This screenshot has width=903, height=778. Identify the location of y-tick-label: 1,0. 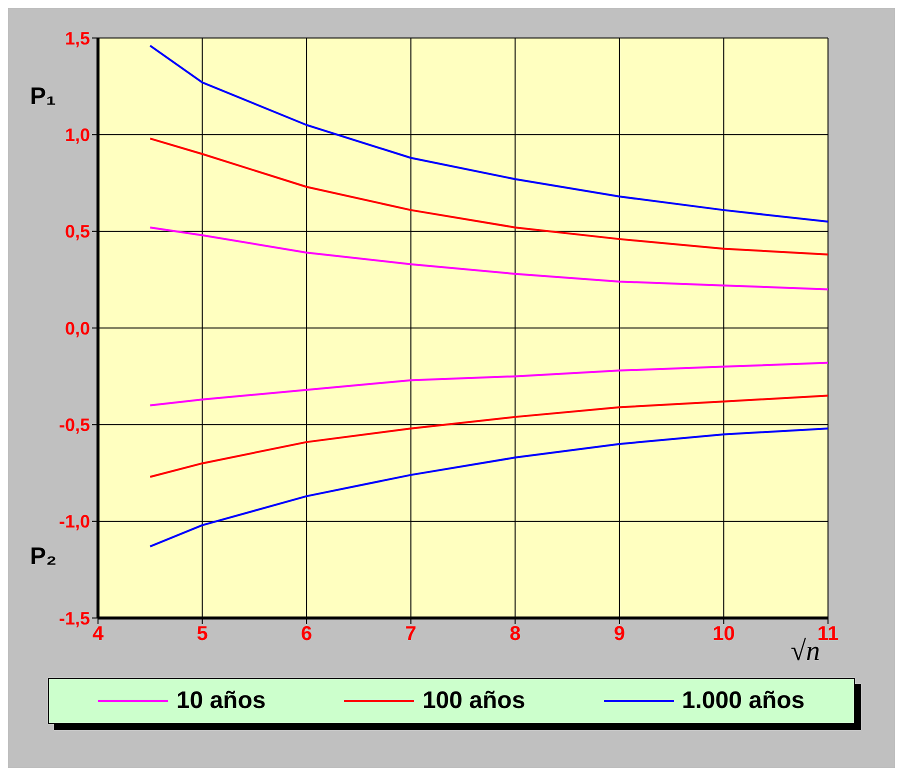
(77, 135).